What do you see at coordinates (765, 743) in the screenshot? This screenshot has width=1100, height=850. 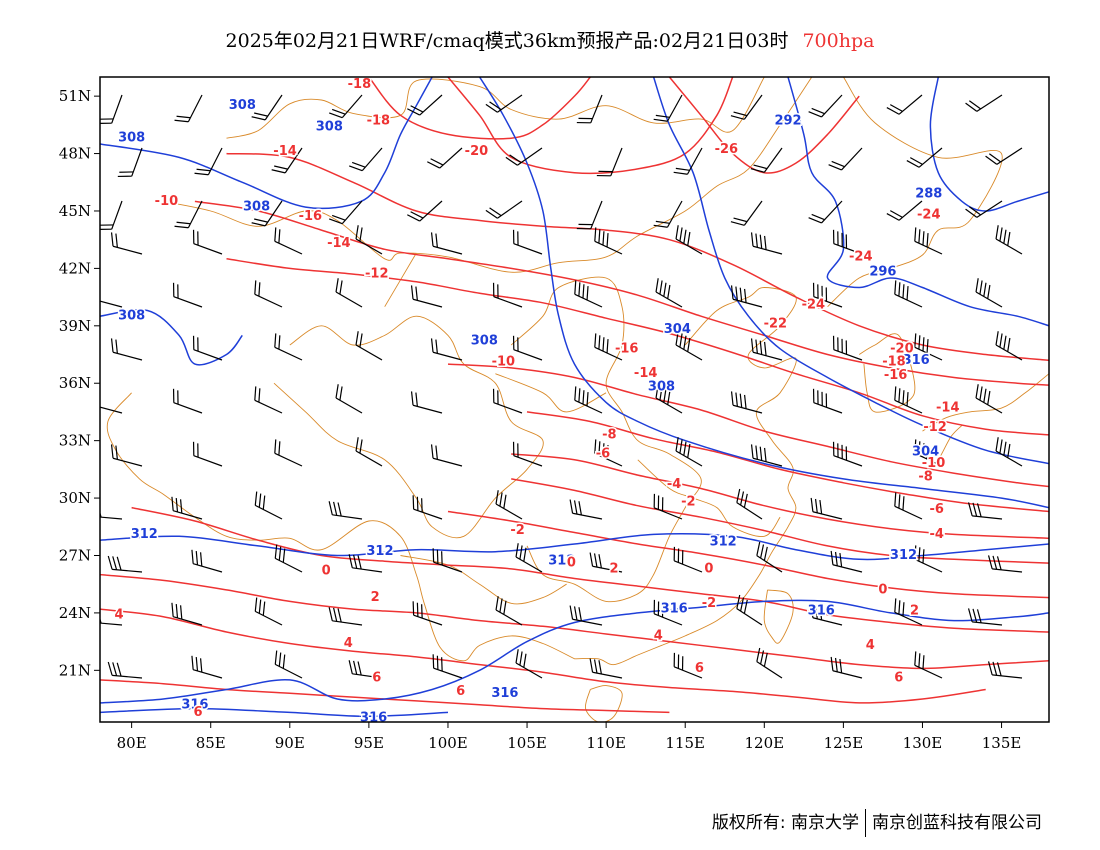 I see `x-tick-label: 120E` at bounding box center [765, 743].